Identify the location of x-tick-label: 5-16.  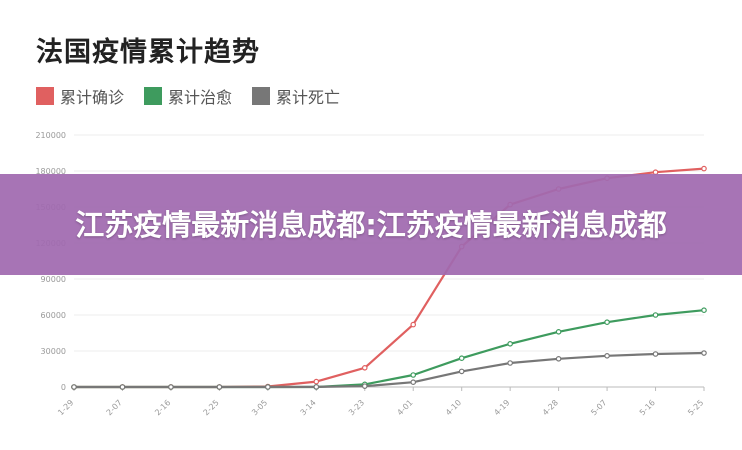
(647, 407).